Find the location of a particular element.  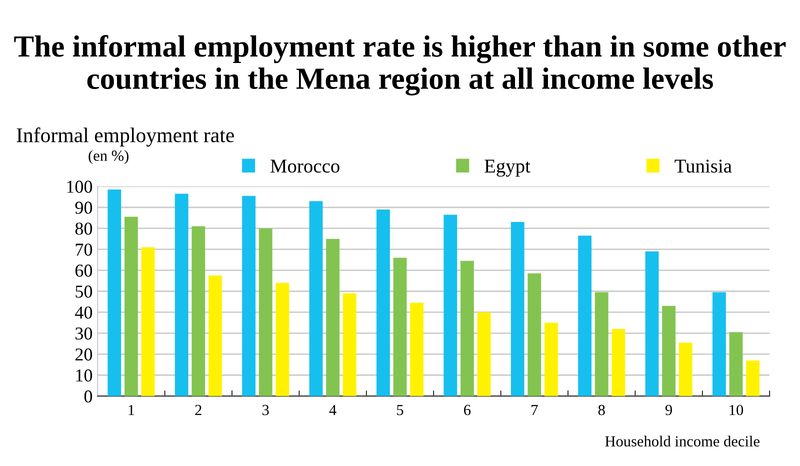

y-tick-label: 30 is located at coordinates (84, 333).